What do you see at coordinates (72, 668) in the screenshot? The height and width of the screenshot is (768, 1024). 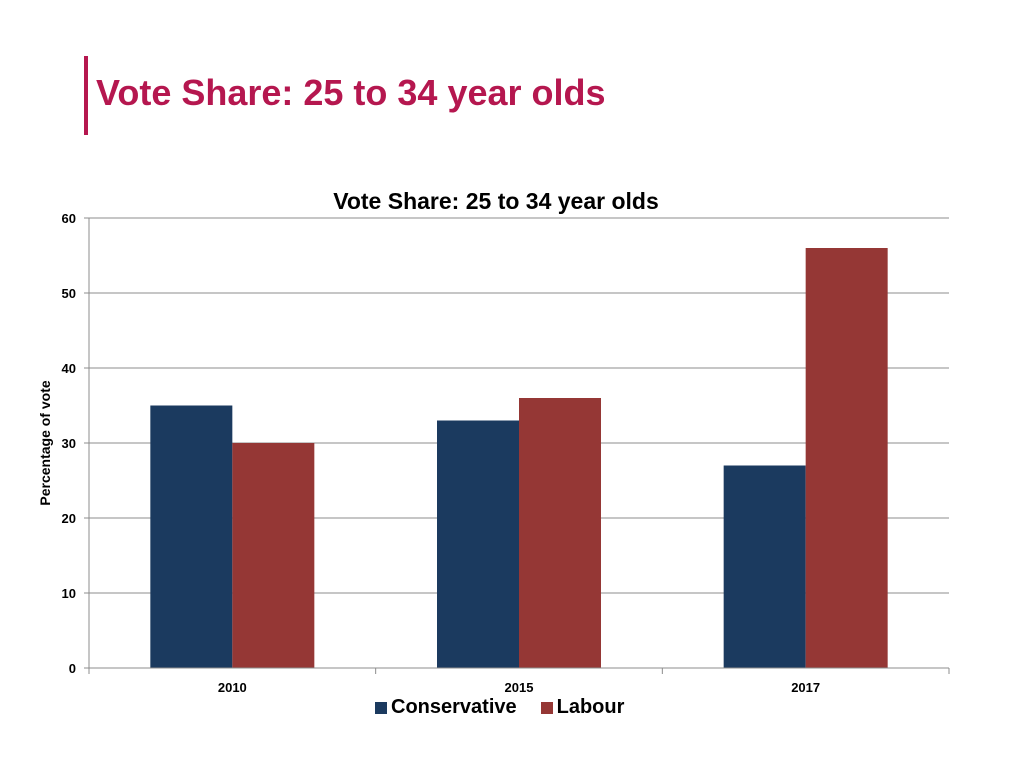 I see `y-tick-label: 0` at bounding box center [72, 668].